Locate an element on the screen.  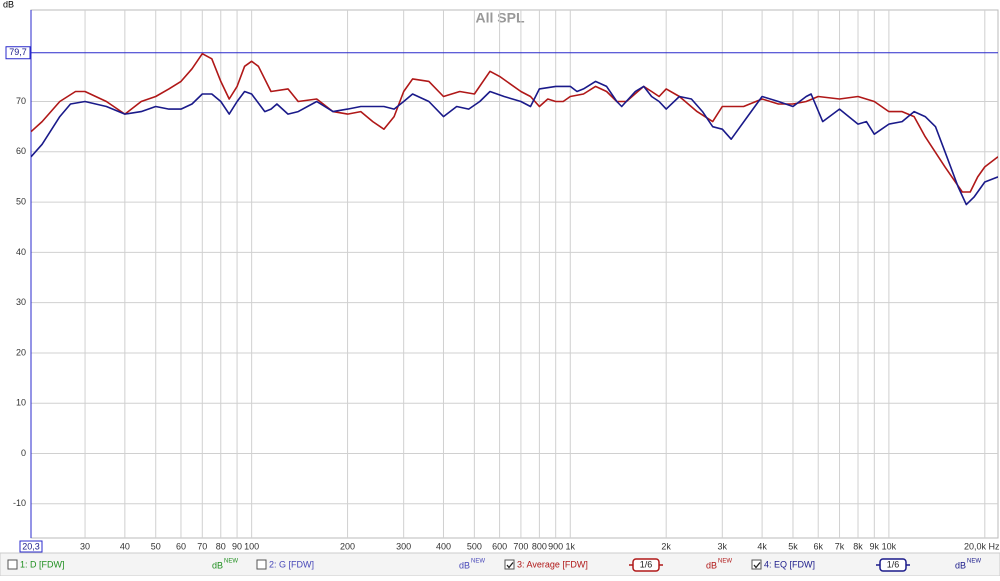
x-tick-label: 30 is located at coordinates (85, 546).